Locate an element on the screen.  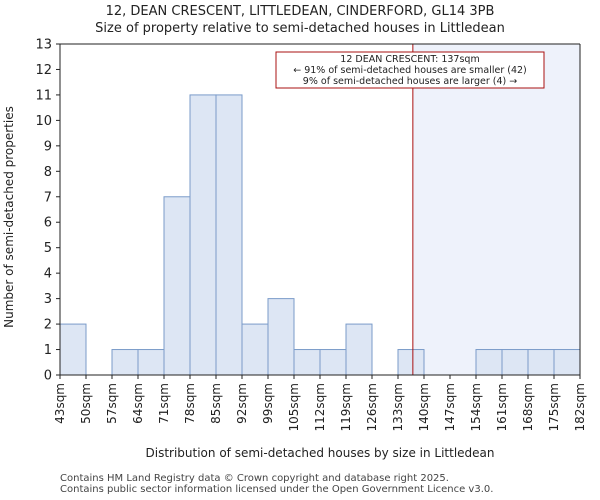
x-tick-label: 57sqm is located at coordinates (112, 403).